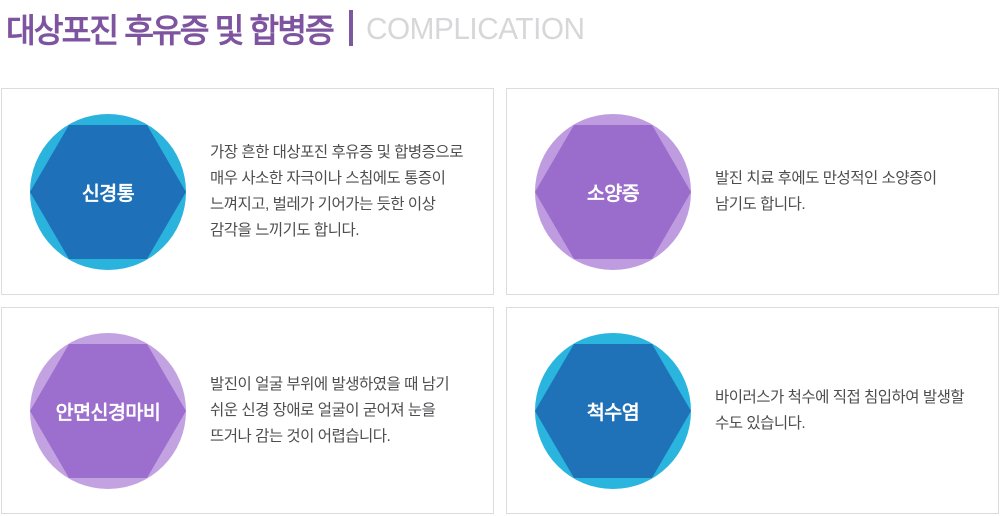 The height and width of the screenshot is (516, 1000). I want to click on hexagon-badge: 척수염, so click(613, 410).